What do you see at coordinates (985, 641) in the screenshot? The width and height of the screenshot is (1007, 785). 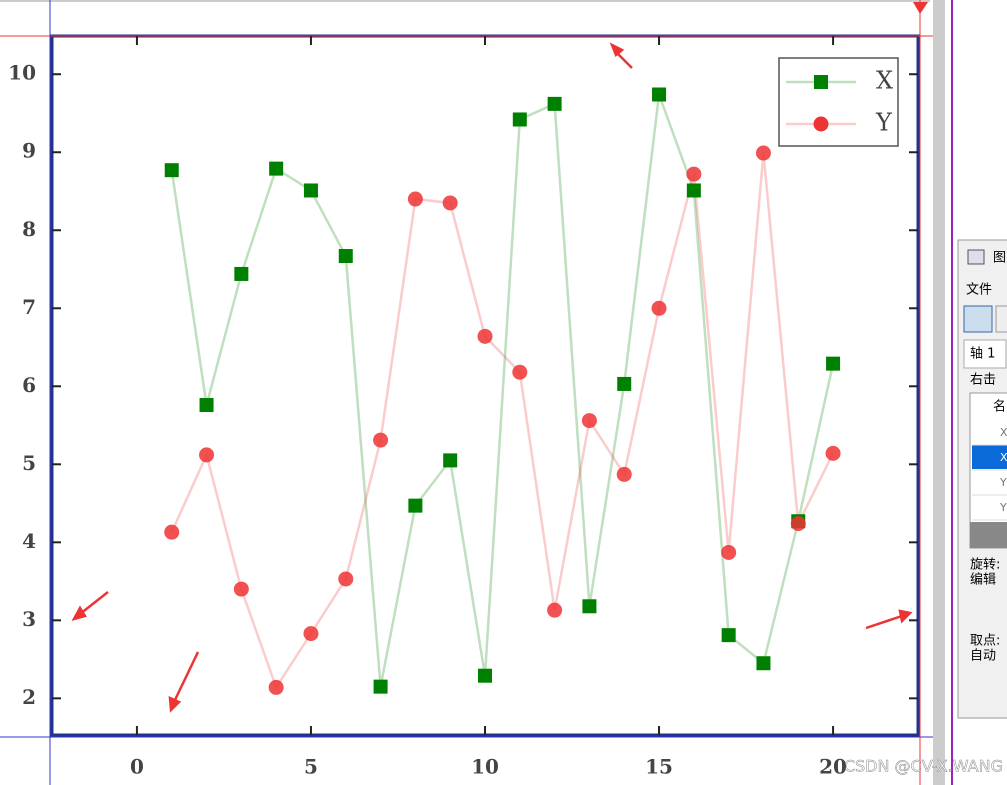 I see `label: 取点:` at bounding box center [985, 641].